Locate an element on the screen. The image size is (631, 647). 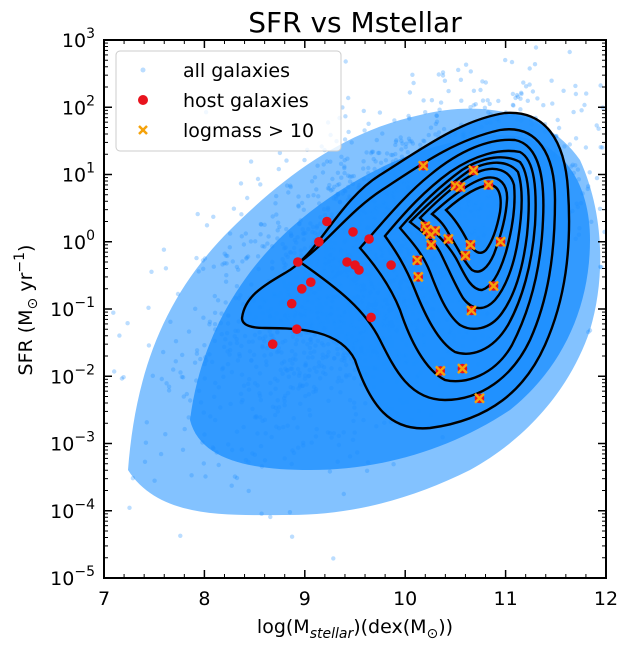
y-tick-label: 10−4 is located at coordinates (72, 510).